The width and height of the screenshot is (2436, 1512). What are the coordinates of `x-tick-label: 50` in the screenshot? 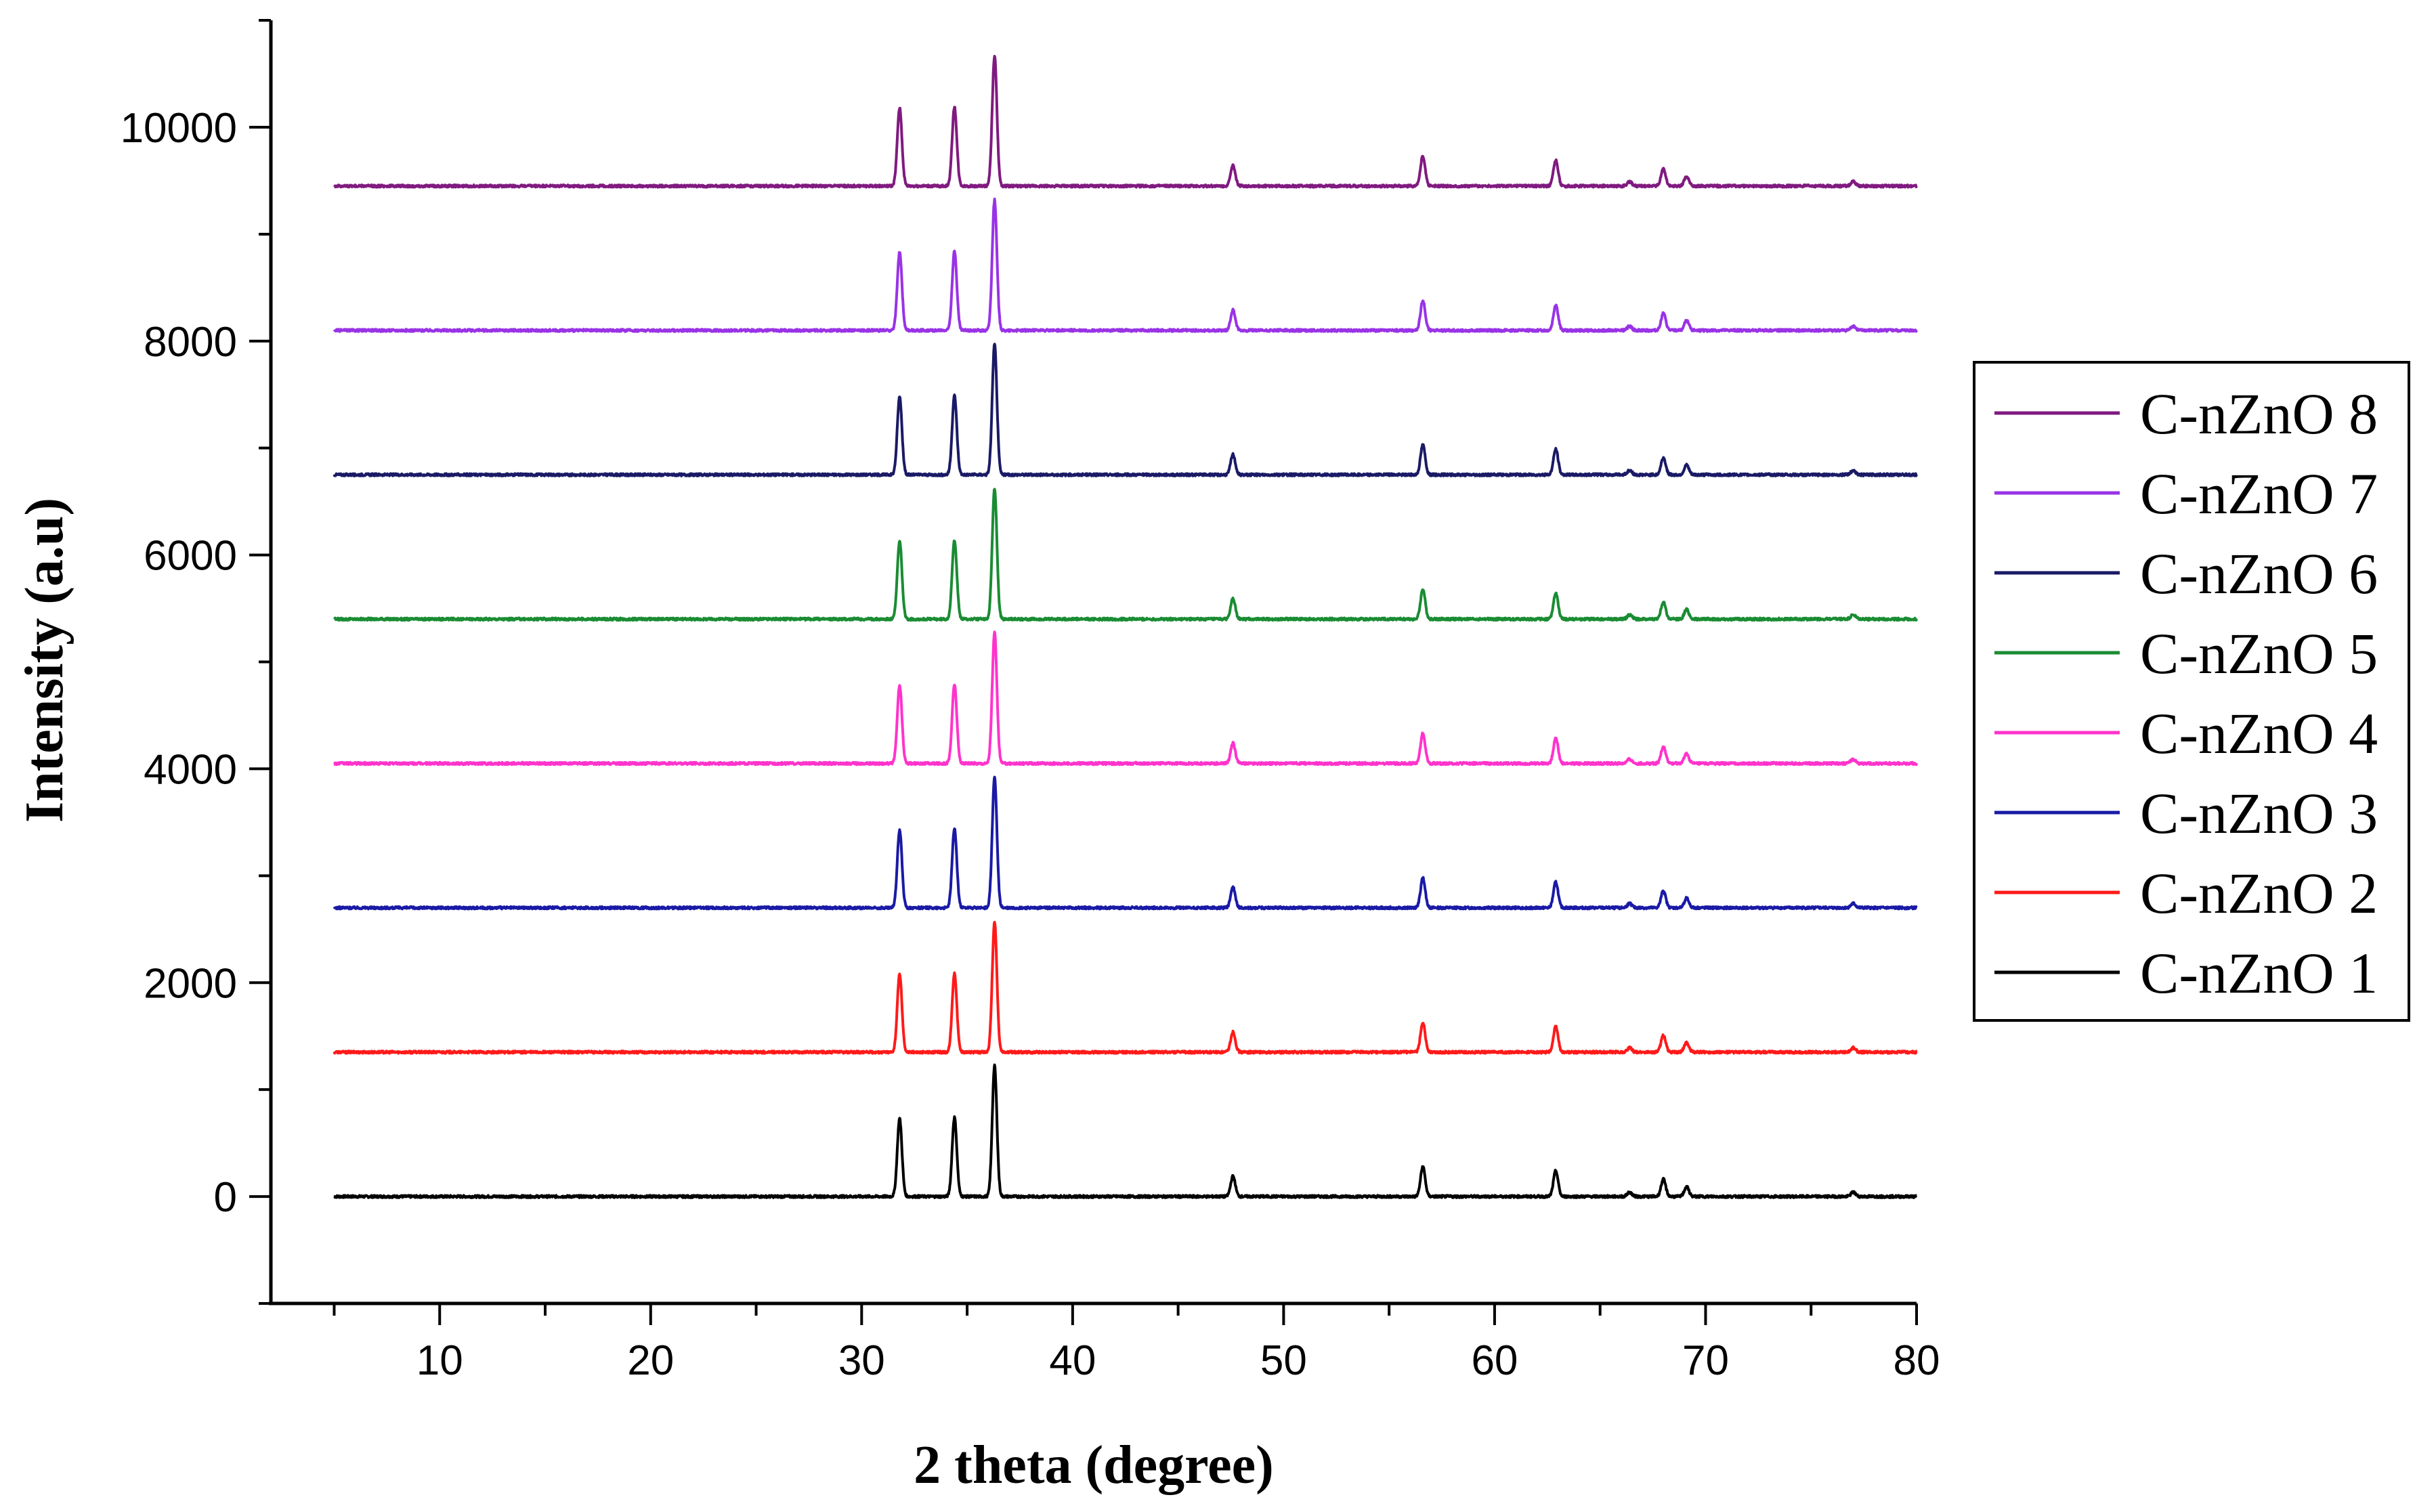 It's located at (1283, 1360).